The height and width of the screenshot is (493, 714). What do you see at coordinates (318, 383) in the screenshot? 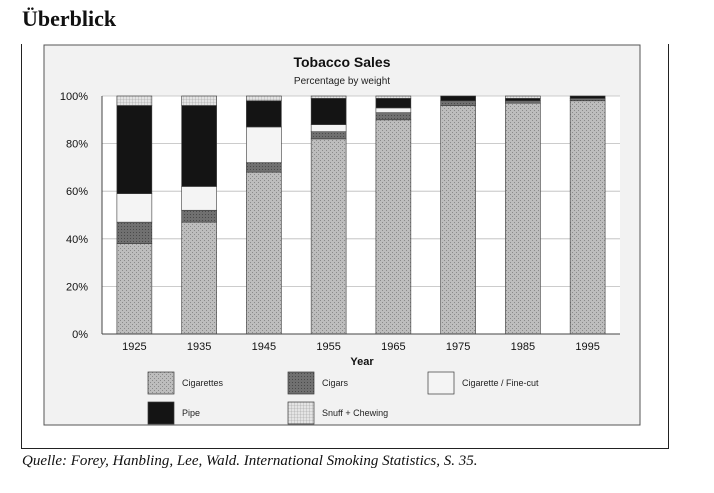
I see `legend-item-cigars: Cigars` at bounding box center [318, 383].